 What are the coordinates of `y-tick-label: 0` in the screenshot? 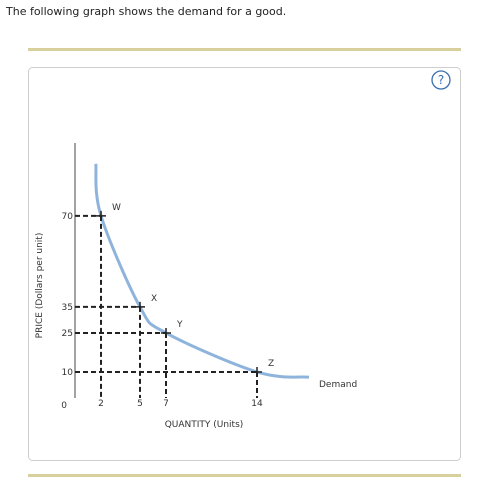 It's located at (64, 406).